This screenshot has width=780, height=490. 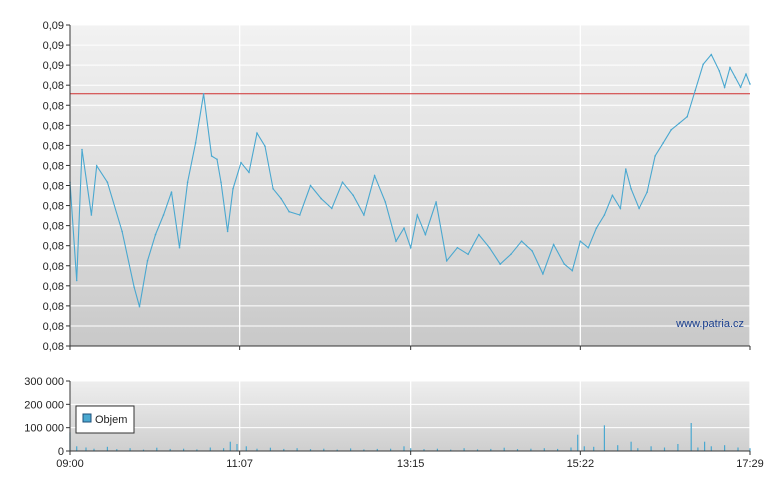 What do you see at coordinates (239, 464) in the screenshot?
I see `x-tick-label: 11:07` at bounding box center [239, 464].